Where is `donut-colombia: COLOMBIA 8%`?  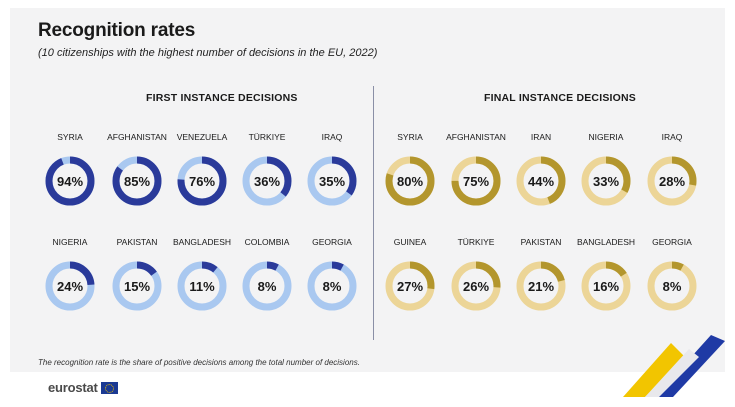
donut-colombia: COLOMBIA 8% is located at coordinates (267, 274).